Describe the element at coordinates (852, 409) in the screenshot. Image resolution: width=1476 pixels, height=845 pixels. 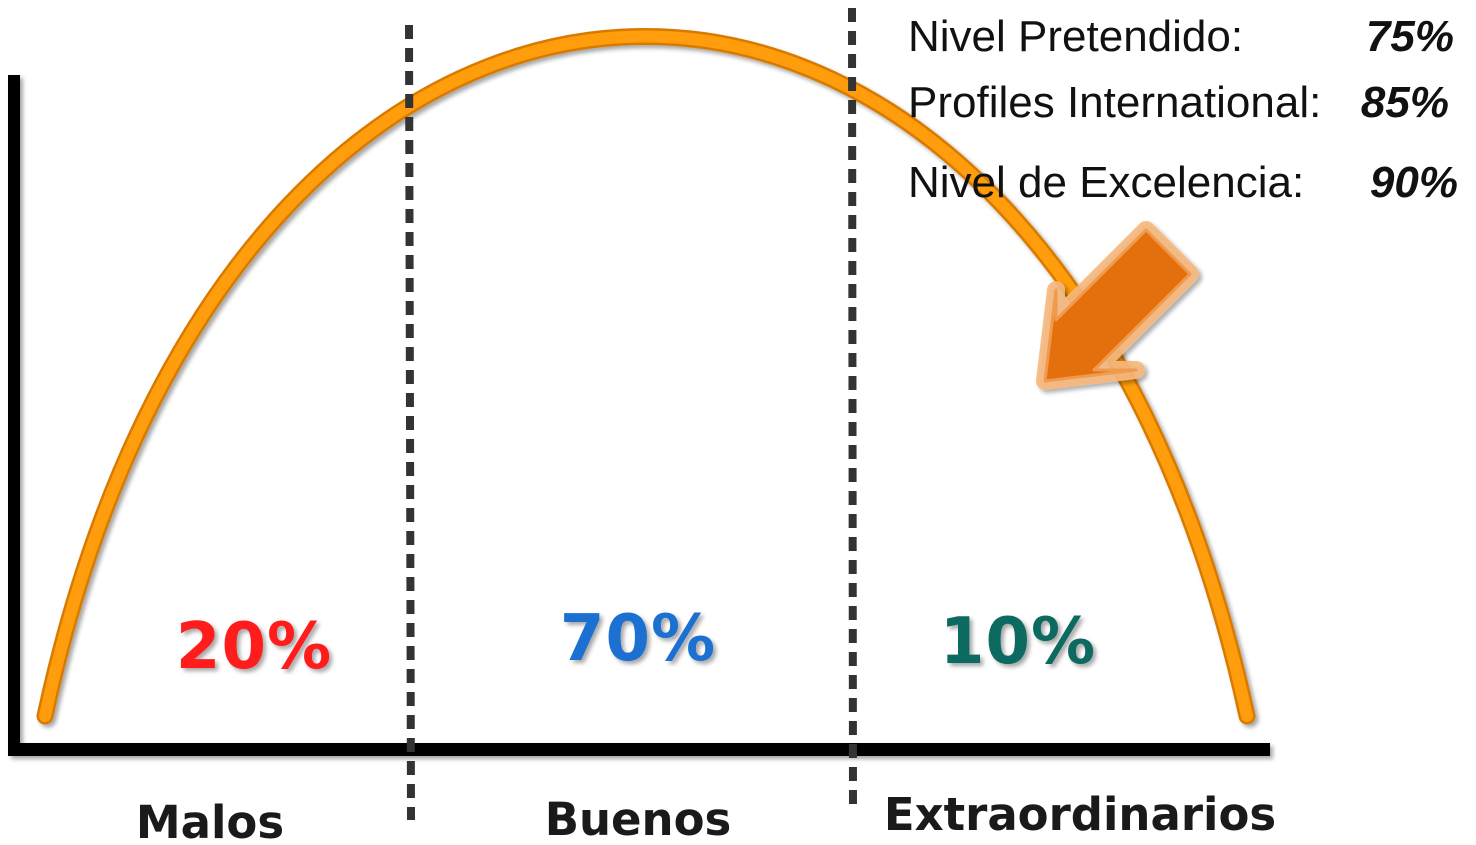
I see `divider-right` at that location.